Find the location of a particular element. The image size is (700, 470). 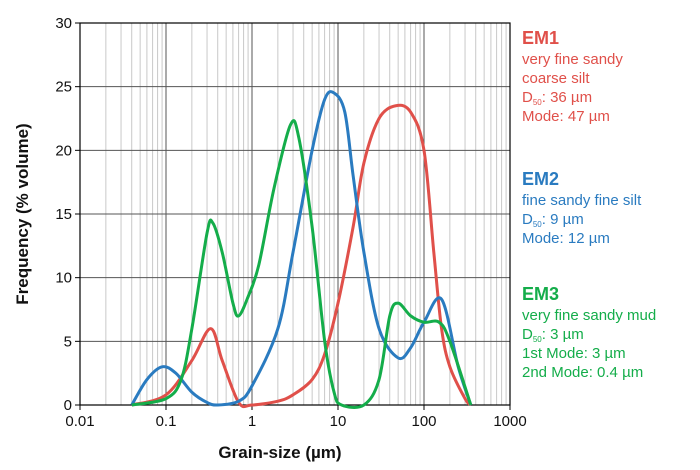

x-tick-label: 1 is located at coordinates (252, 421).